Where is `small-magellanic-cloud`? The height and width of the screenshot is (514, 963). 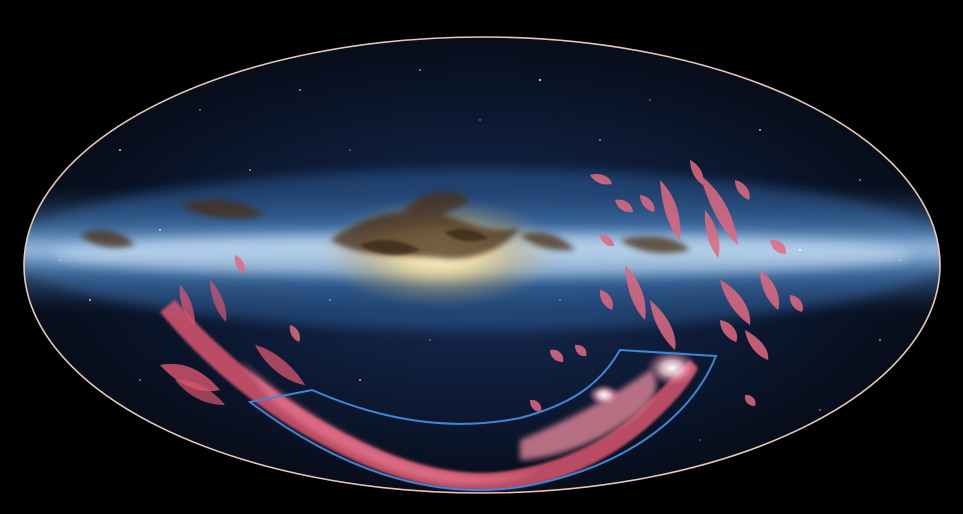
small-magellanic-cloud is located at coordinates (604, 395).